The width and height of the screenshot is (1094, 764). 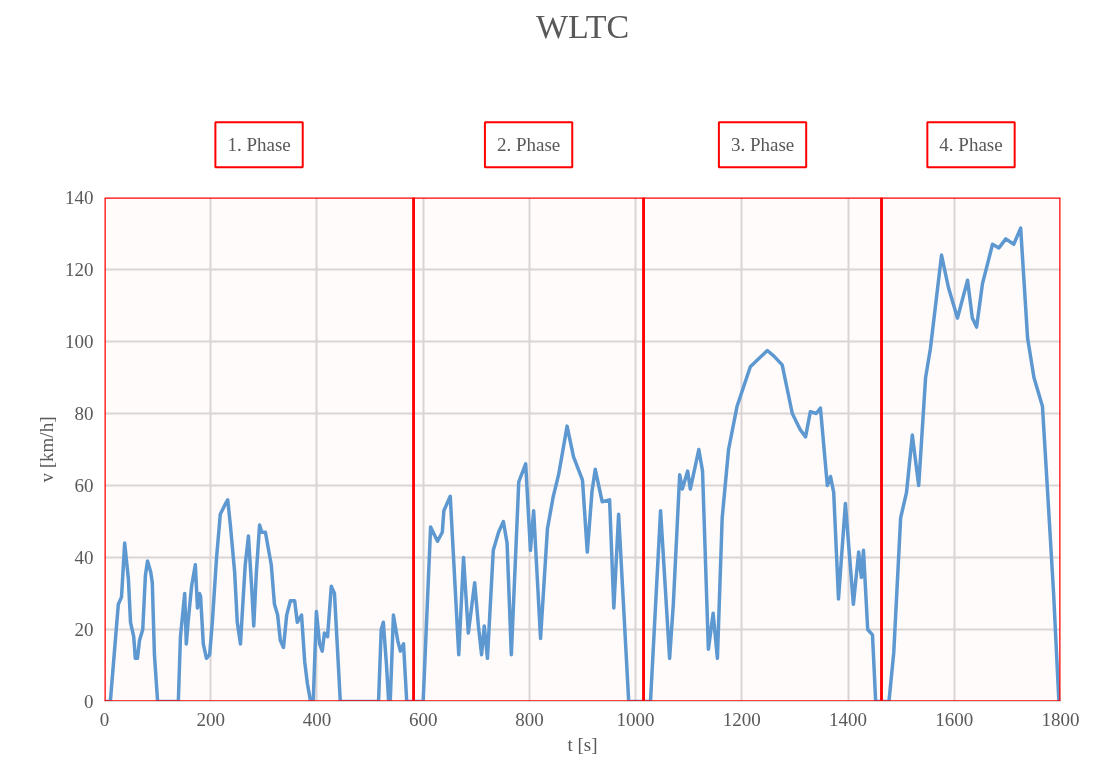 What do you see at coordinates (79, 341) in the screenshot?
I see `y-tick-label: 100` at bounding box center [79, 341].